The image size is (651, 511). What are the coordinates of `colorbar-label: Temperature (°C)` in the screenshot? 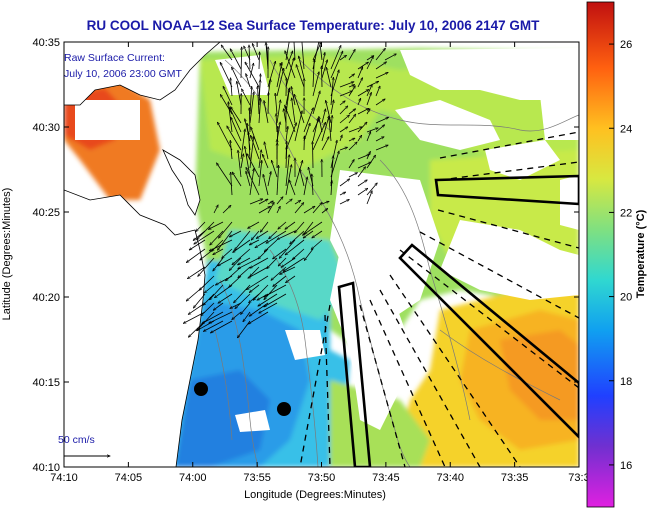 It's located at (641, 253).